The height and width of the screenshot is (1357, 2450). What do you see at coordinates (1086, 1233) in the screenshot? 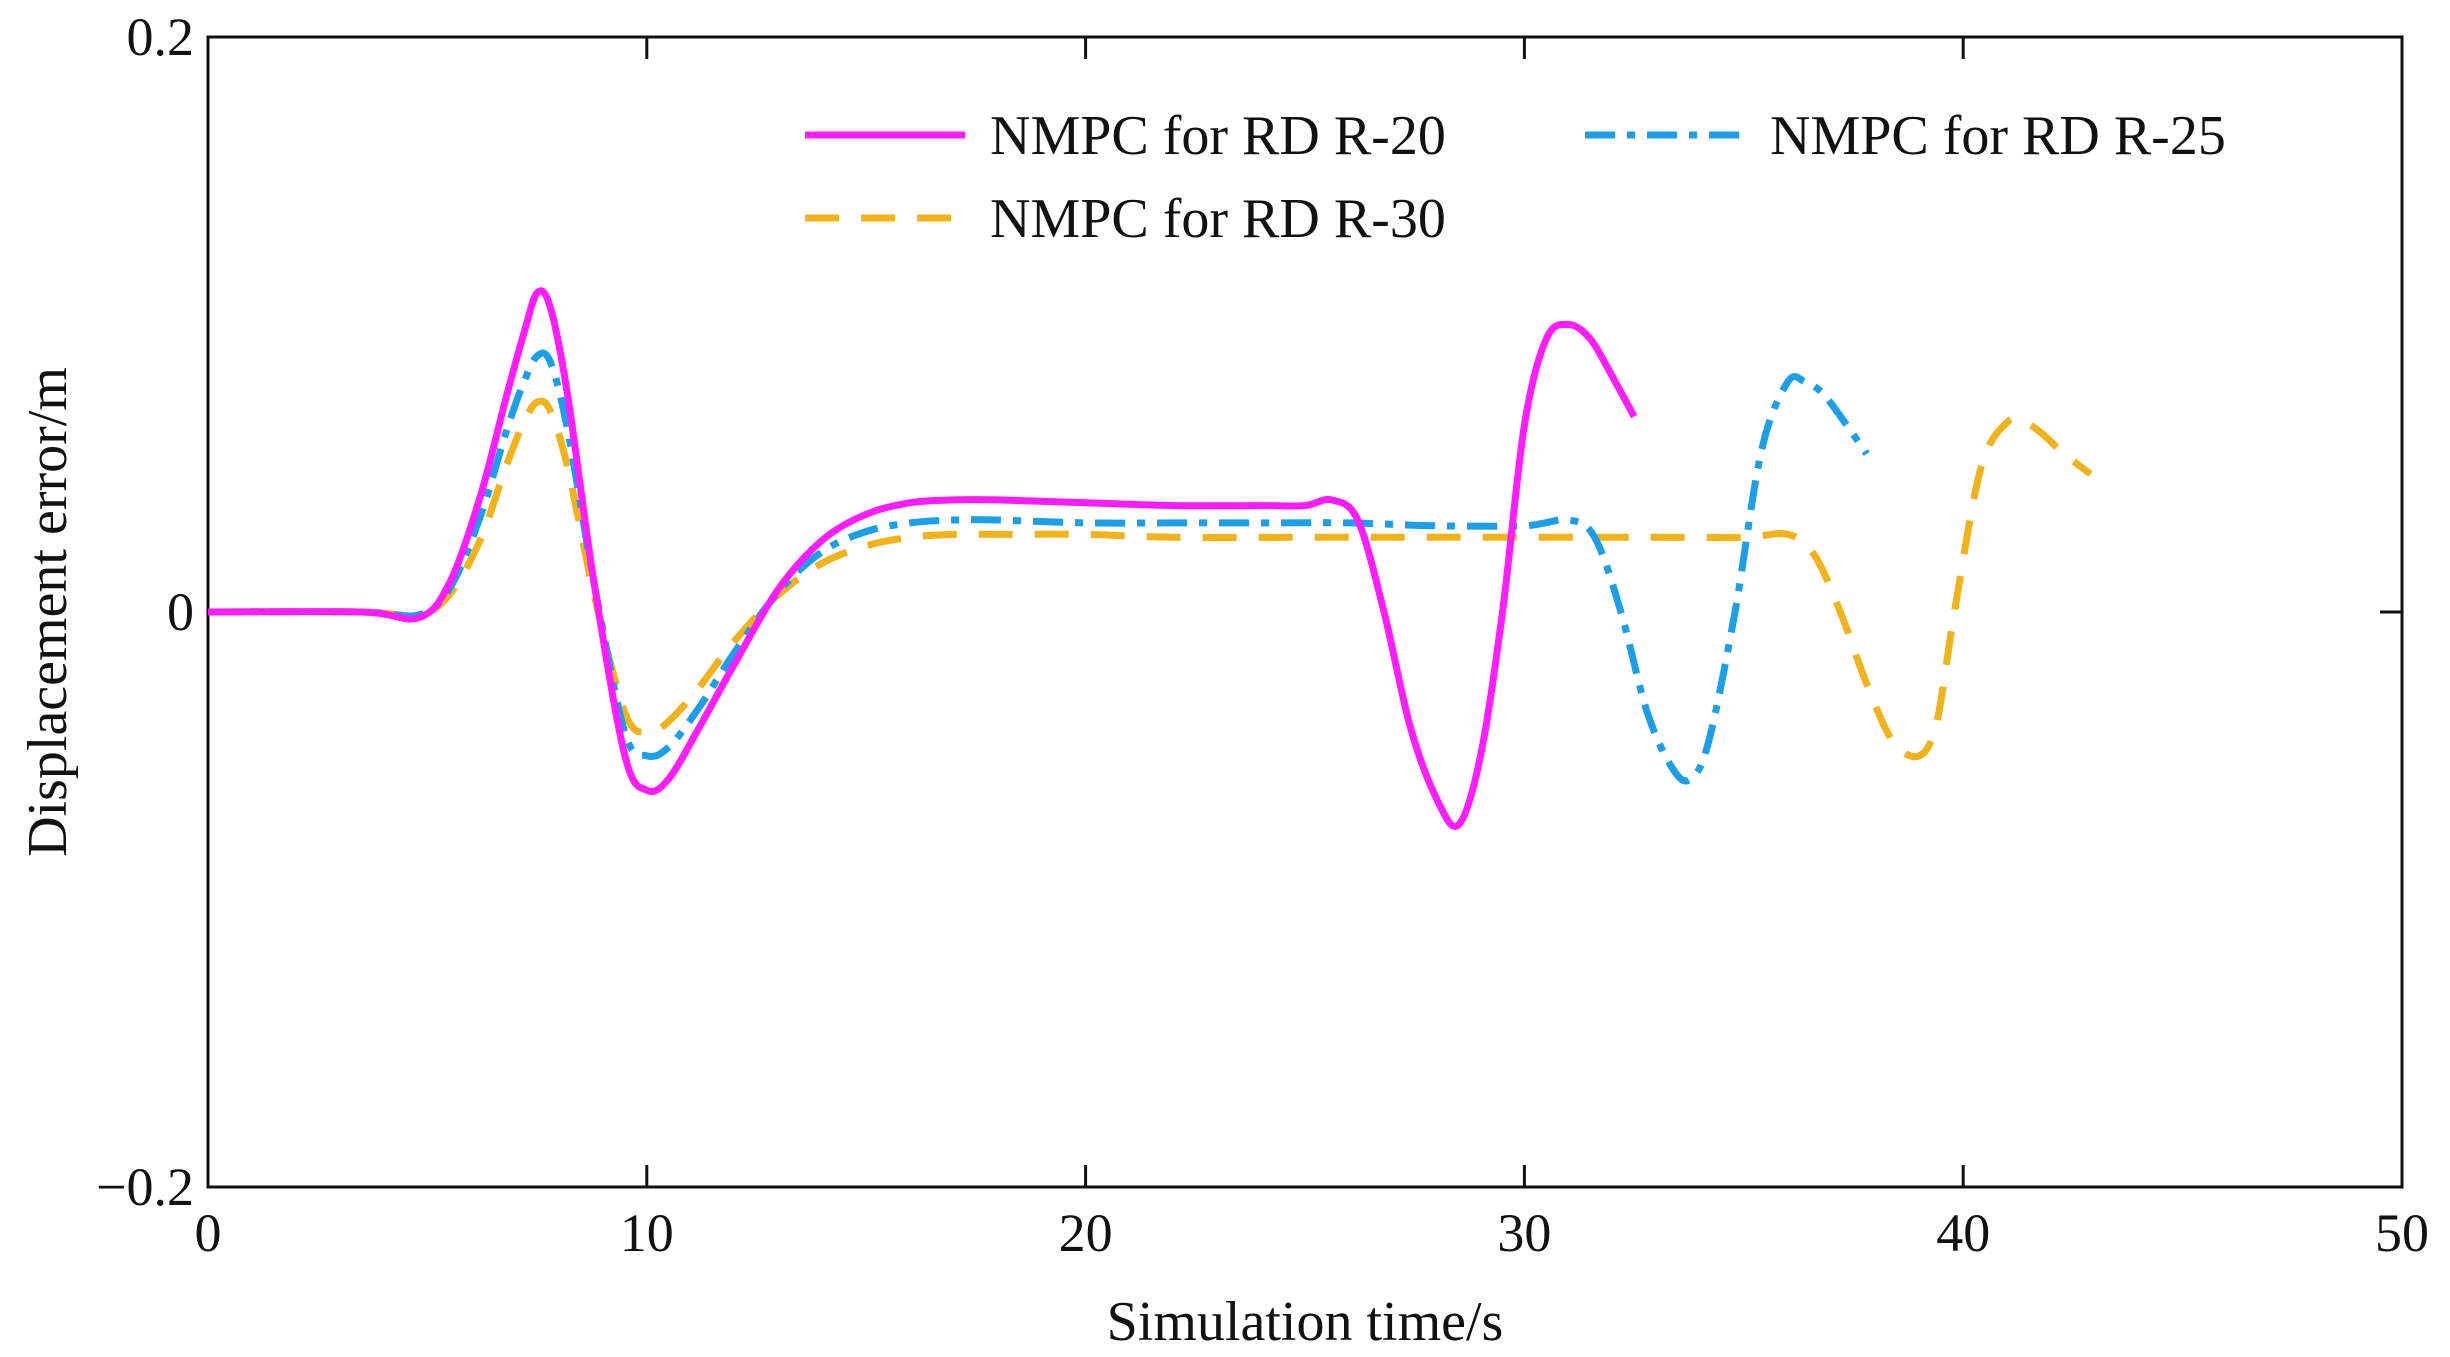
I see `x-tick-label: 20` at bounding box center [1086, 1233].